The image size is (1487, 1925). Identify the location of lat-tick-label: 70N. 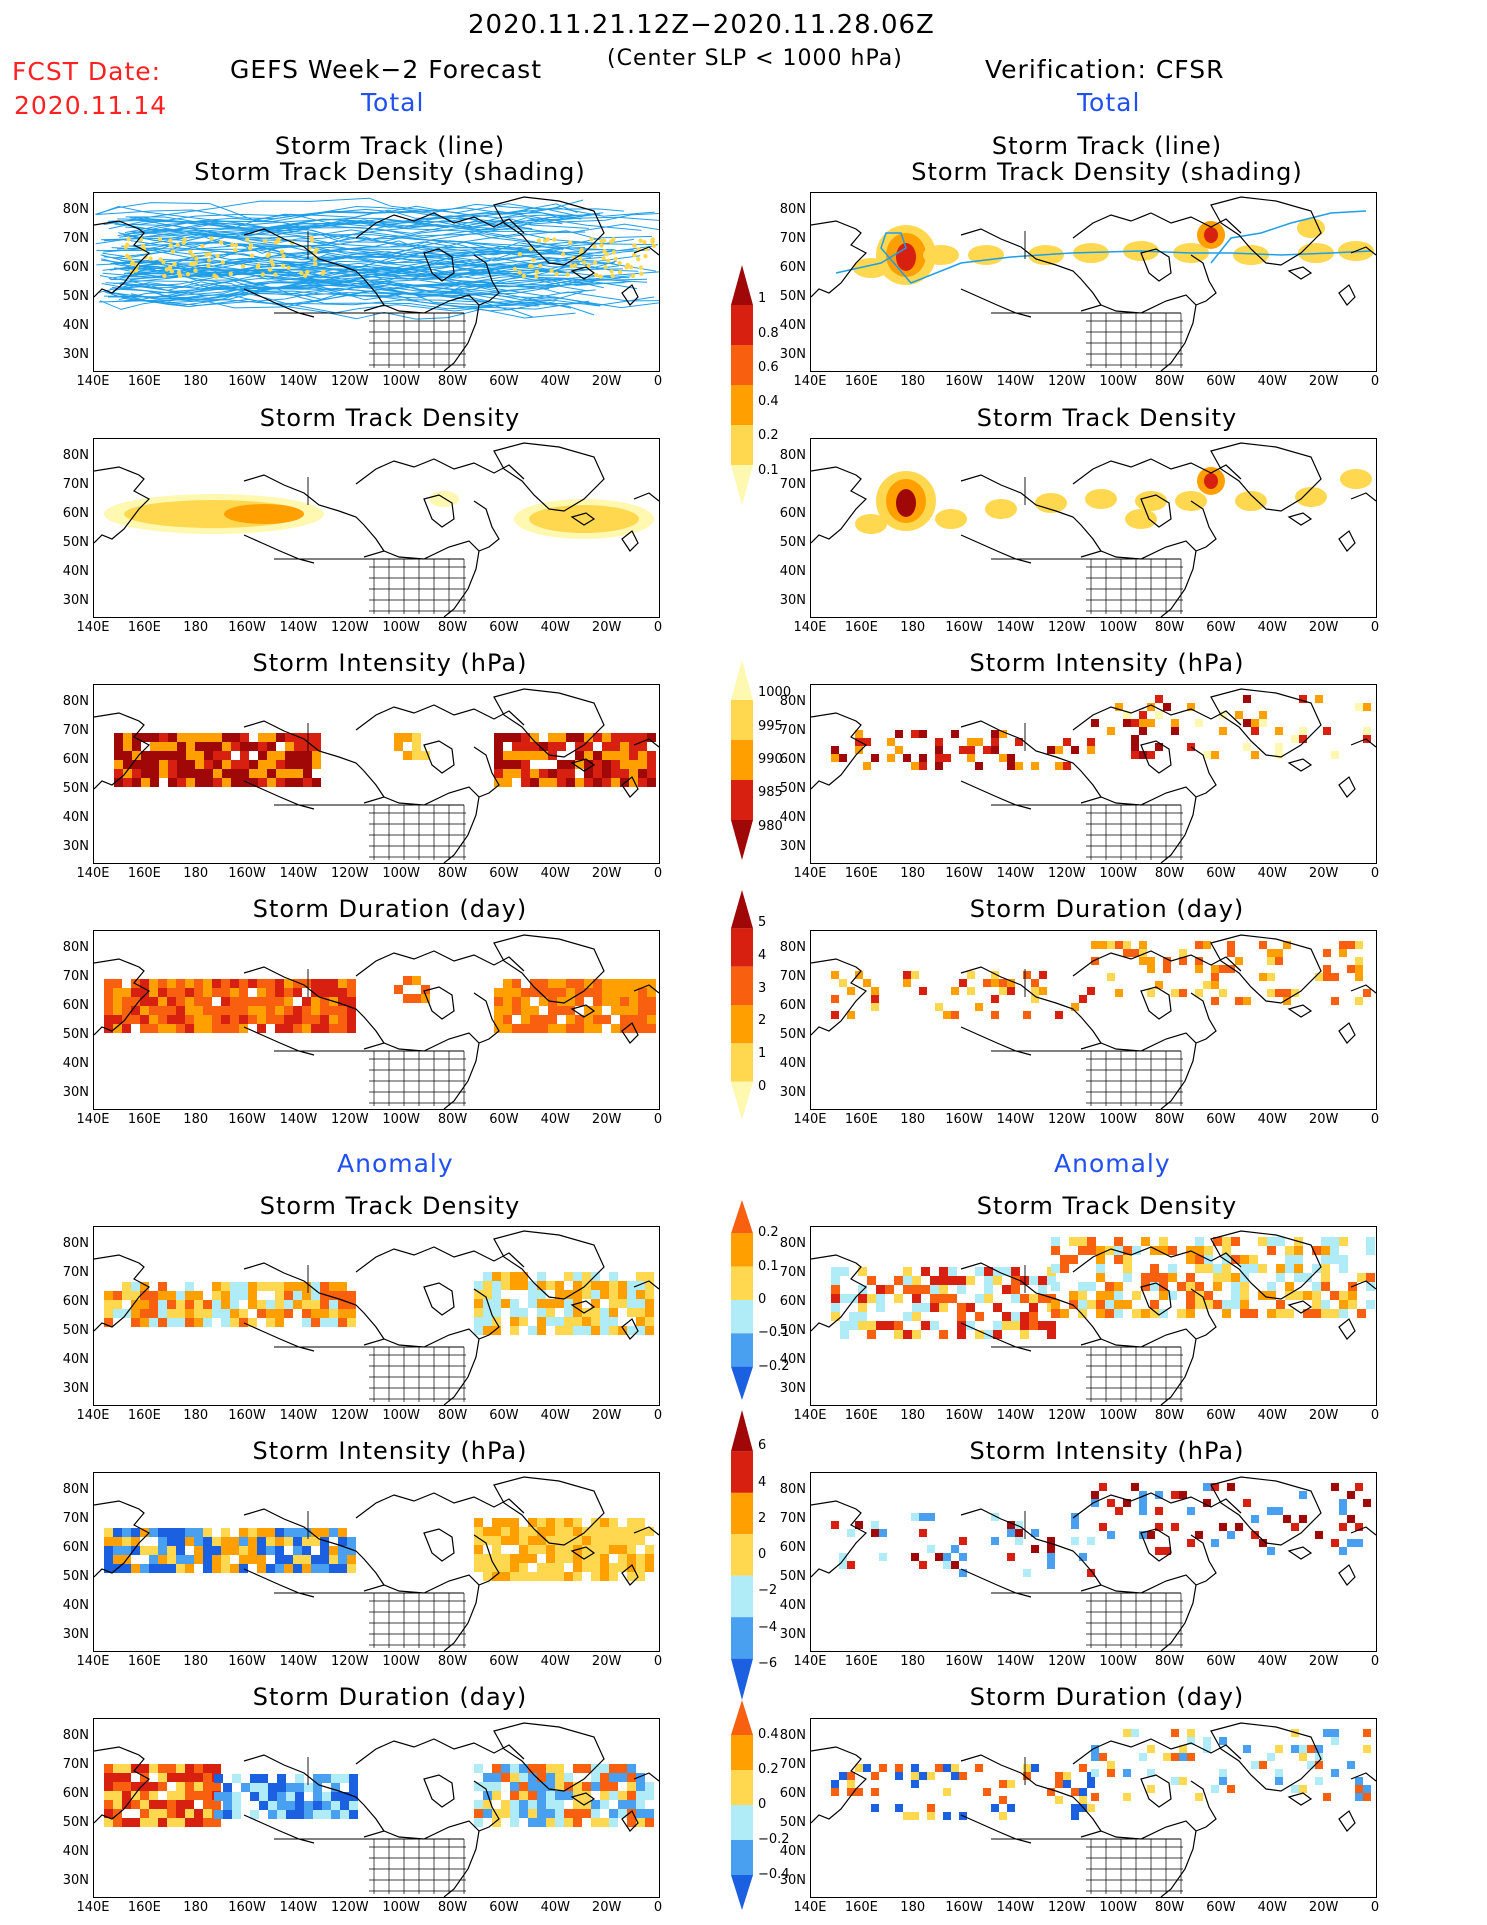
(792, 1518).